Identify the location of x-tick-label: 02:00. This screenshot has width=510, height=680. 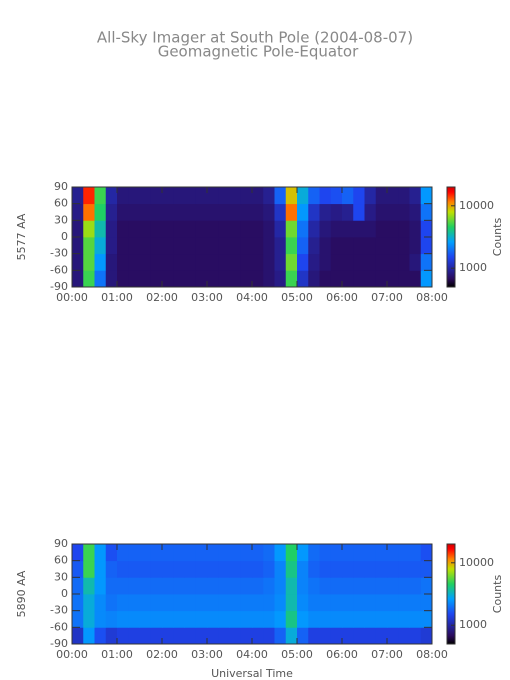
(162, 297).